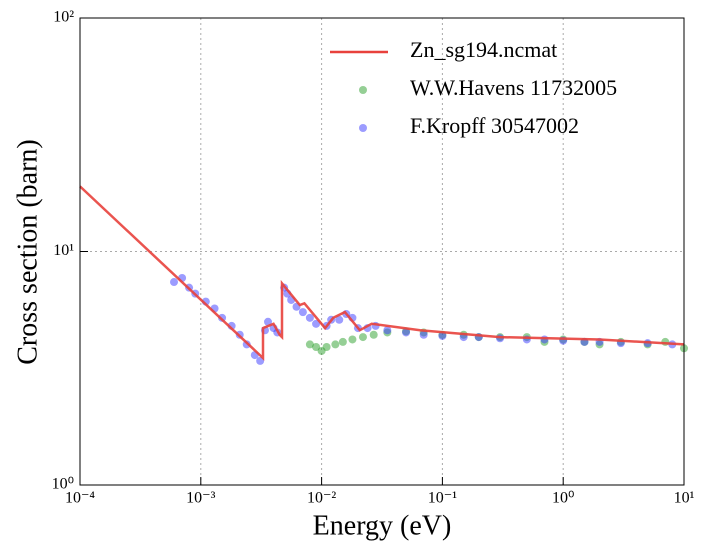 The width and height of the screenshot is (706, 557). I want to click on x-tick-label: 10⁰, so click(563, 498).